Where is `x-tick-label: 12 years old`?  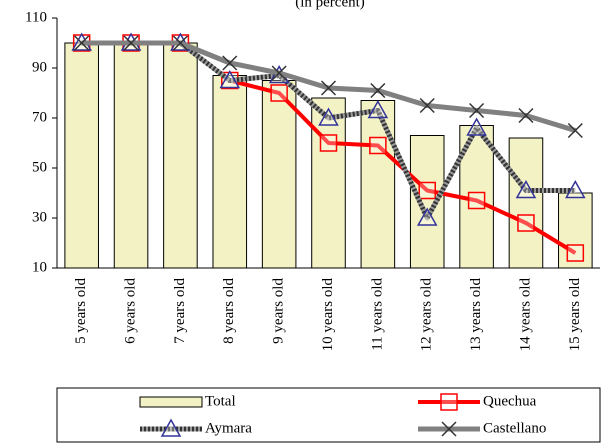 x-tick-label: 12 years old is located at coordinates (427, 315).